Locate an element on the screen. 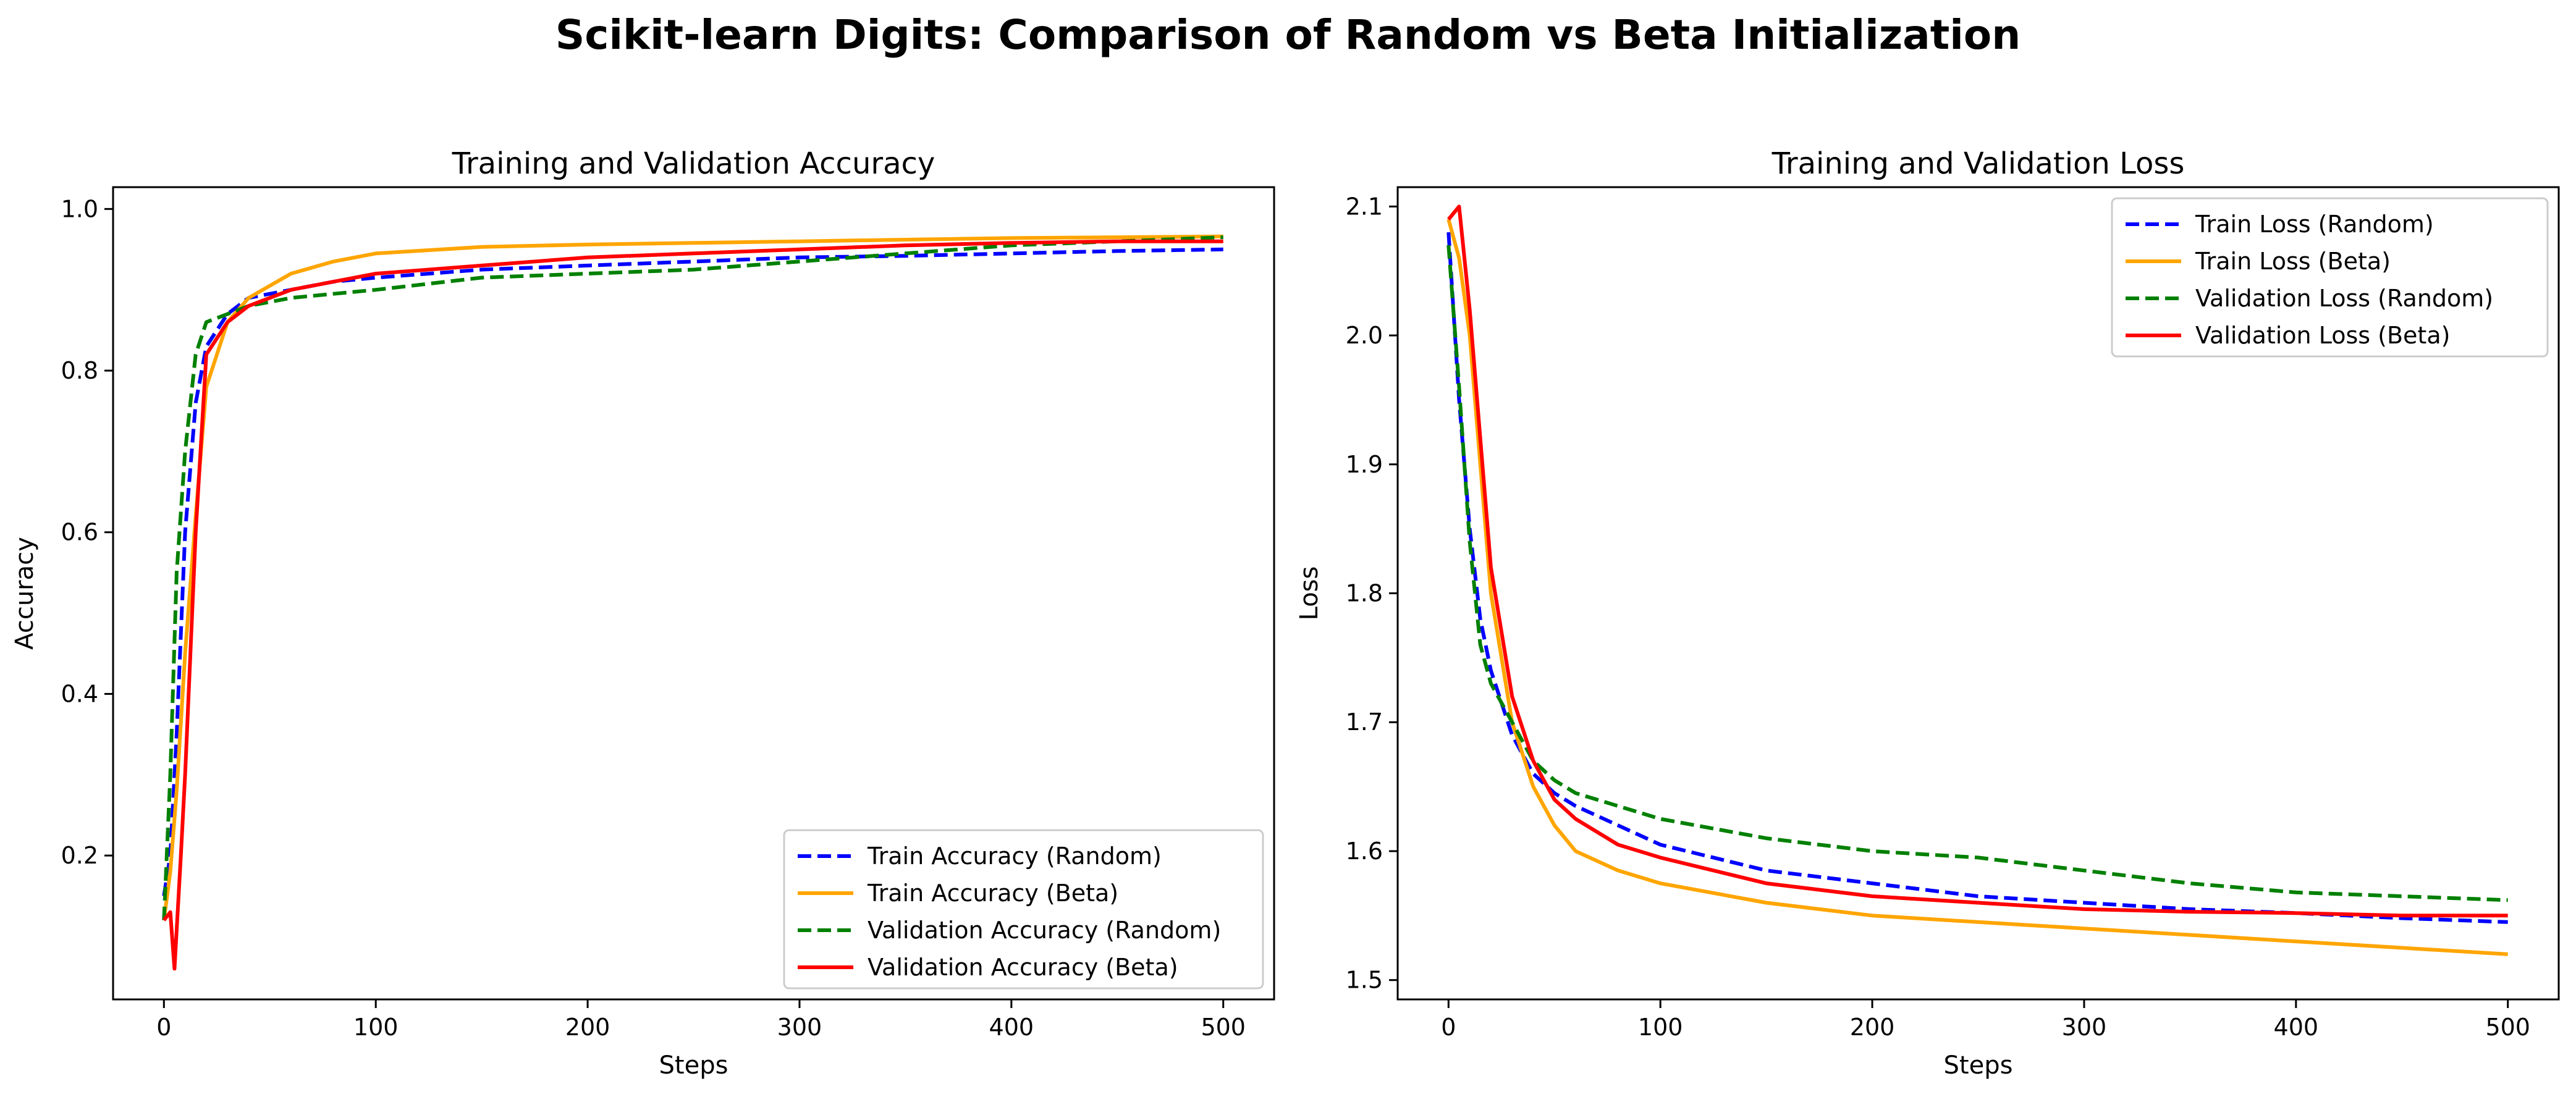 This screenshot has width=2576, height=1097. y-tick-label: 1.7 is located at coordinates (1364, 722).